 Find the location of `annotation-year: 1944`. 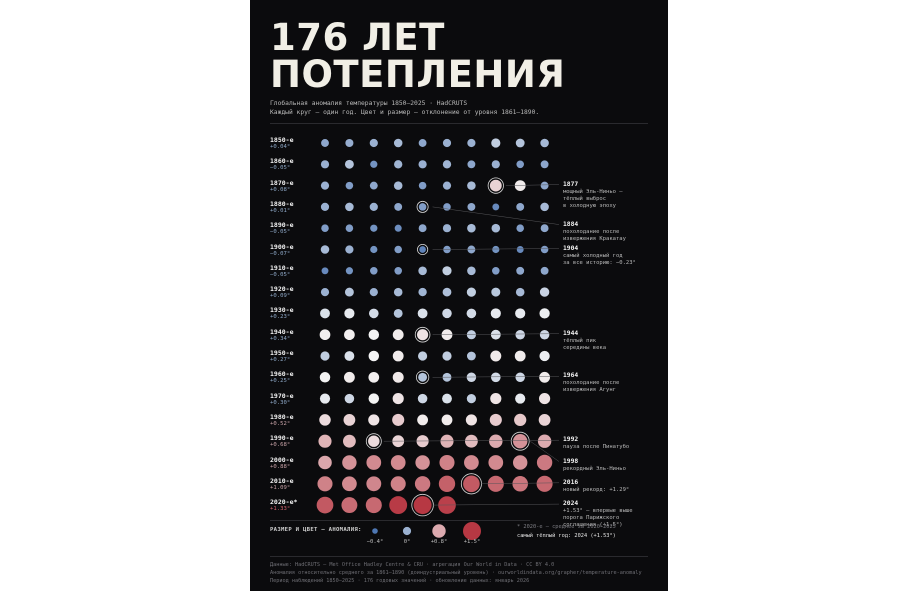

annotation-year: 1944 is located at coordinates (571, 333).